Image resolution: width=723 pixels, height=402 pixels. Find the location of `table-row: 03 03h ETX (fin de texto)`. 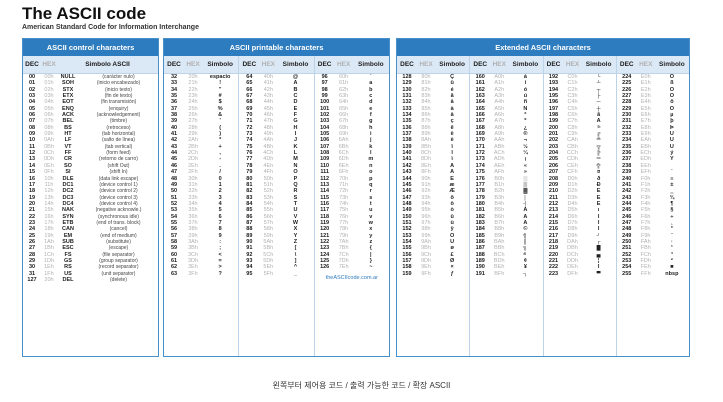

table-row: 03 03h ETX (fin de texto) is located at coordinates (90, 96).